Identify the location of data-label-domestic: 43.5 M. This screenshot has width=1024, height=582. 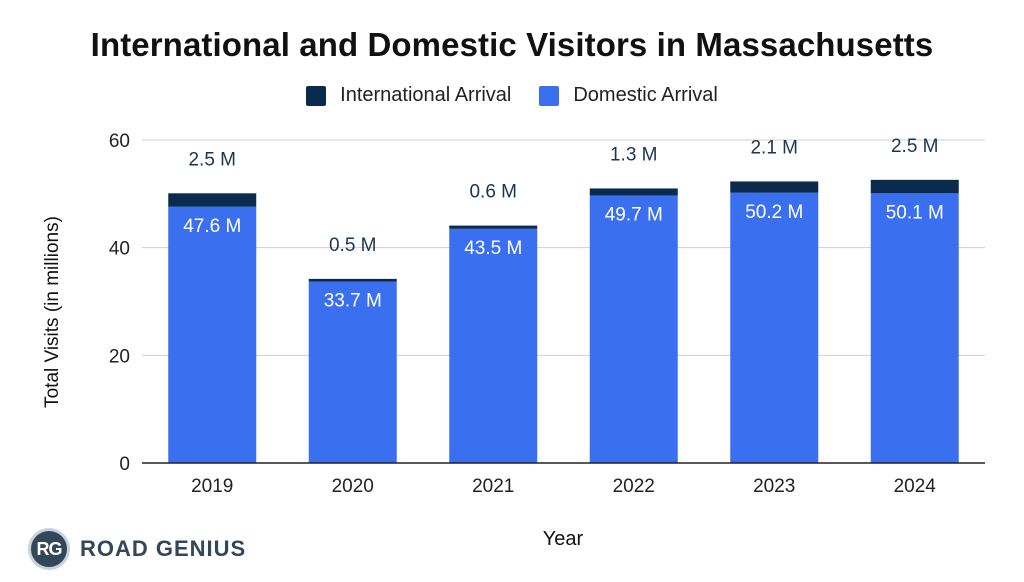
(493, 248).